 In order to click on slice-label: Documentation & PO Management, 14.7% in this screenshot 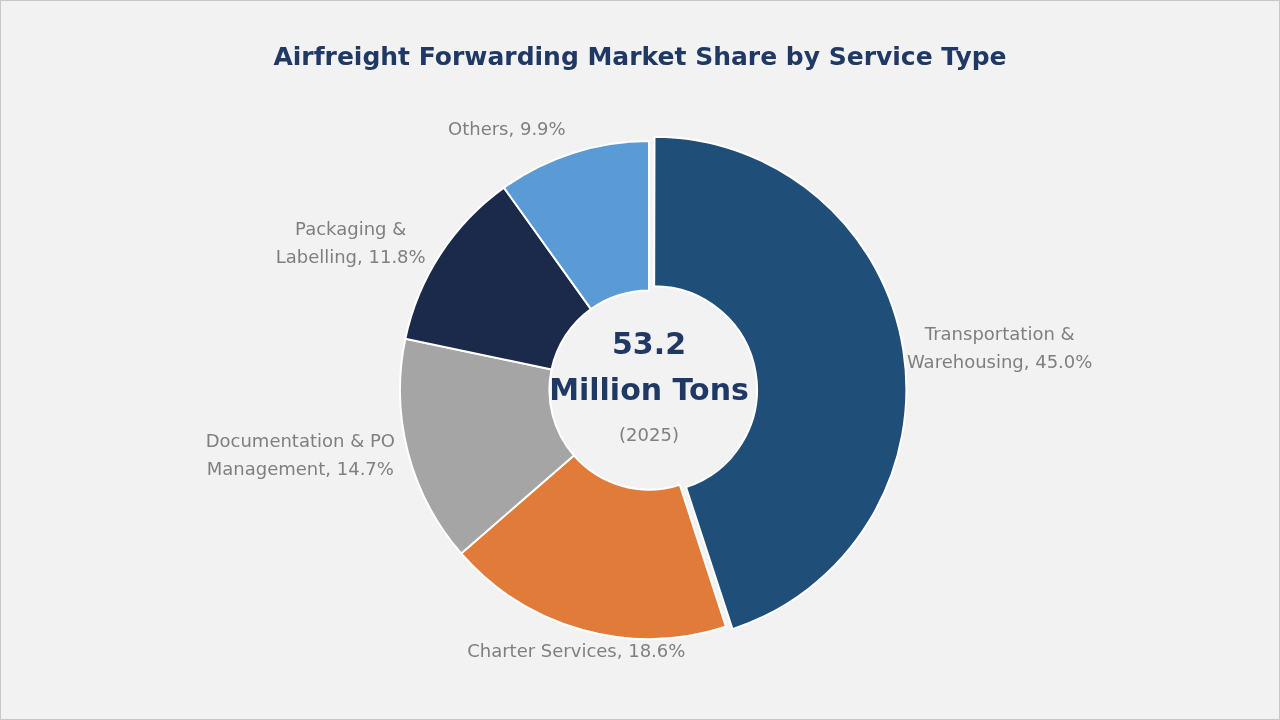, I will do `click(300, 454)`.